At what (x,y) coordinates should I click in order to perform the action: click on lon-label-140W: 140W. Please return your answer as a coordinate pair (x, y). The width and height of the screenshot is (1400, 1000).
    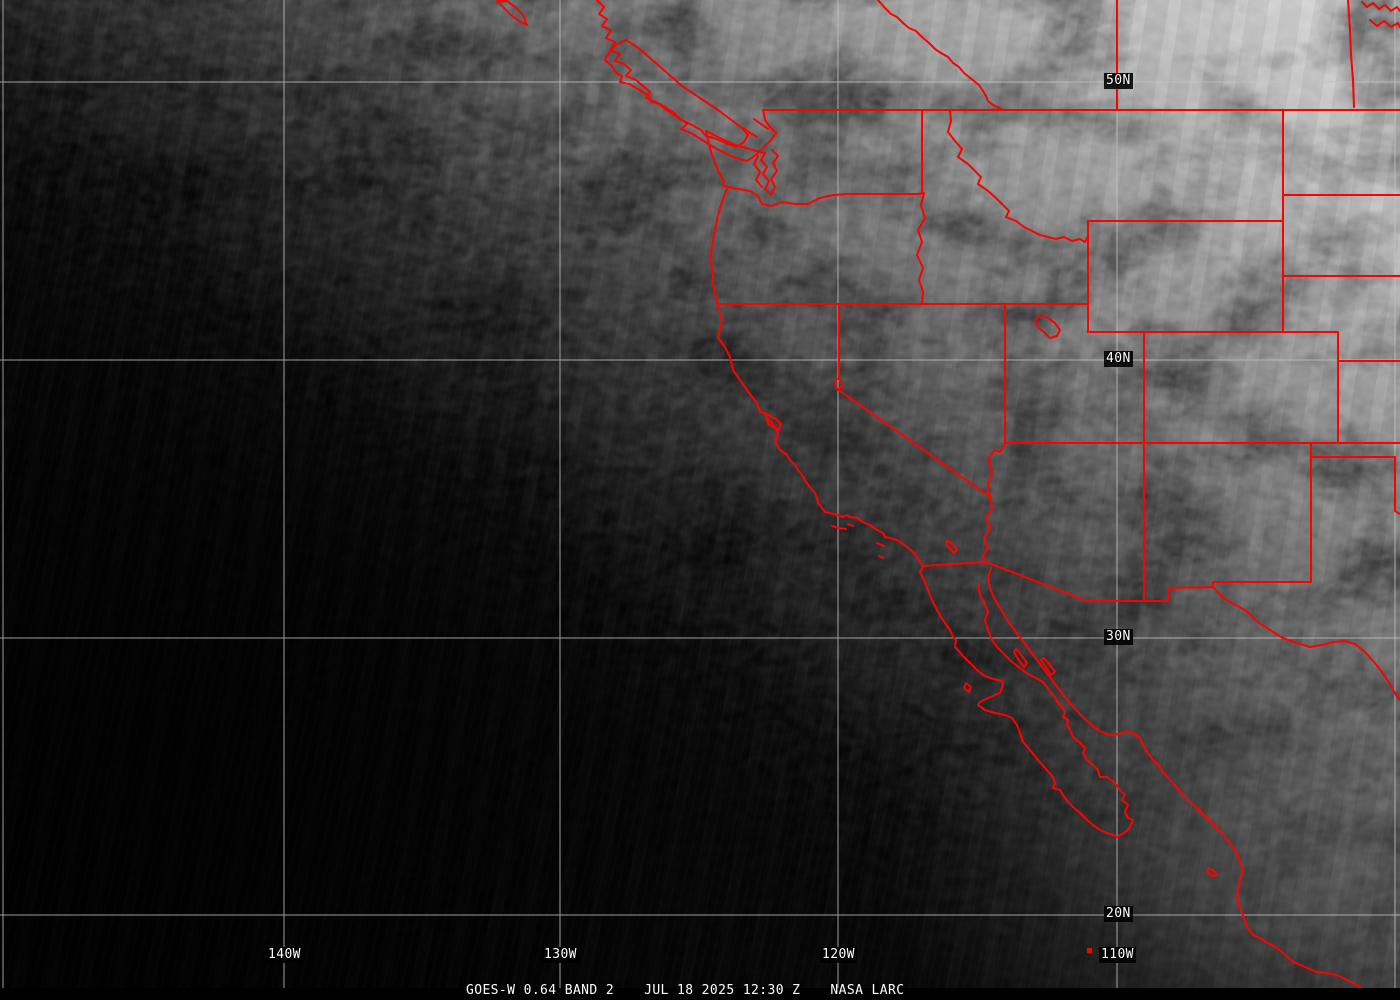
    Looking at the image, I should click on (284, 955).